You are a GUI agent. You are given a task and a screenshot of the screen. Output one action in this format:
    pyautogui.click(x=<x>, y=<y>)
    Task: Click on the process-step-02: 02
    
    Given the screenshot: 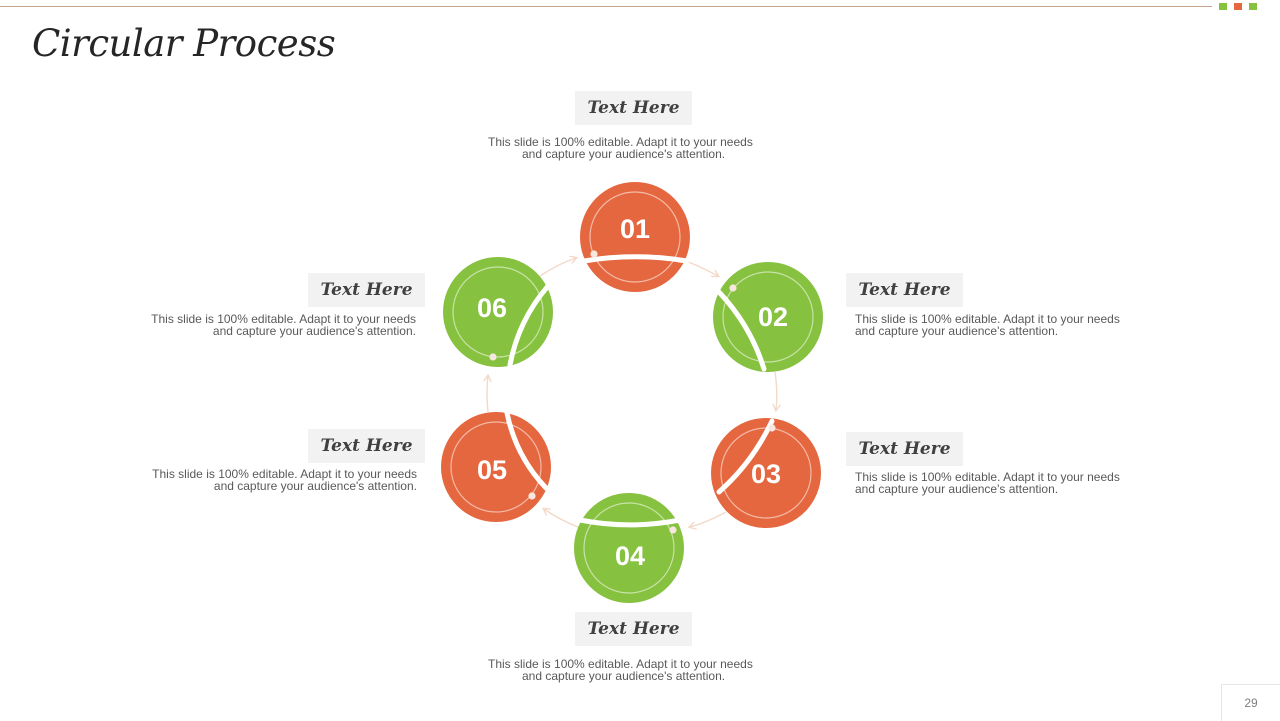 What is the action you would take?
    pyautogui.click(x=768, y=317)
    